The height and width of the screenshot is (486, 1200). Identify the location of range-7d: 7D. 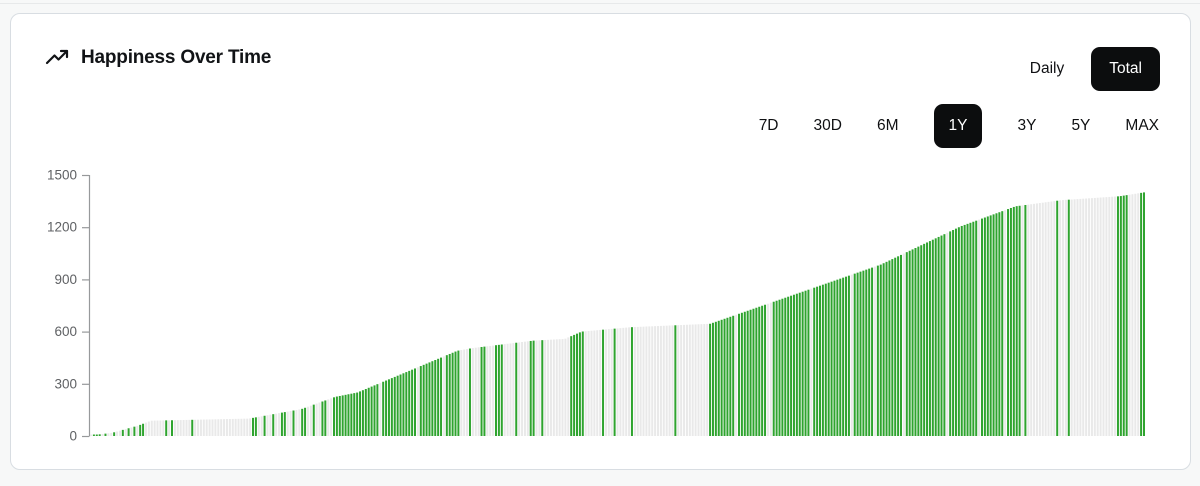
(768, 125).